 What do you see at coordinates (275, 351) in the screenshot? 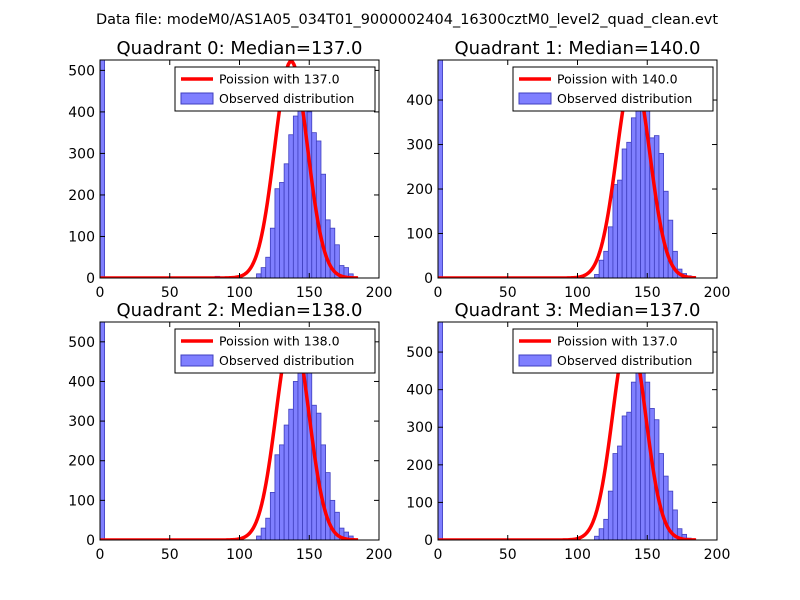
I see `legend: Poission with 138.0 Observed distribution` at bounding box center [275, 351].